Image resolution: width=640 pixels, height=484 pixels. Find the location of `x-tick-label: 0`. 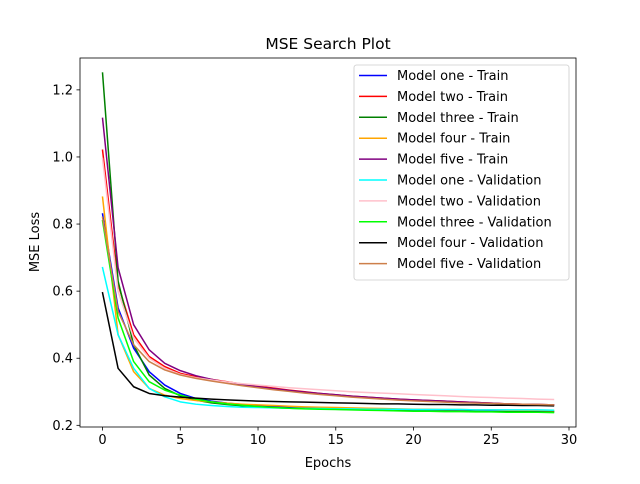

x-tick-label: 0 is located at coordinates (102, 440).